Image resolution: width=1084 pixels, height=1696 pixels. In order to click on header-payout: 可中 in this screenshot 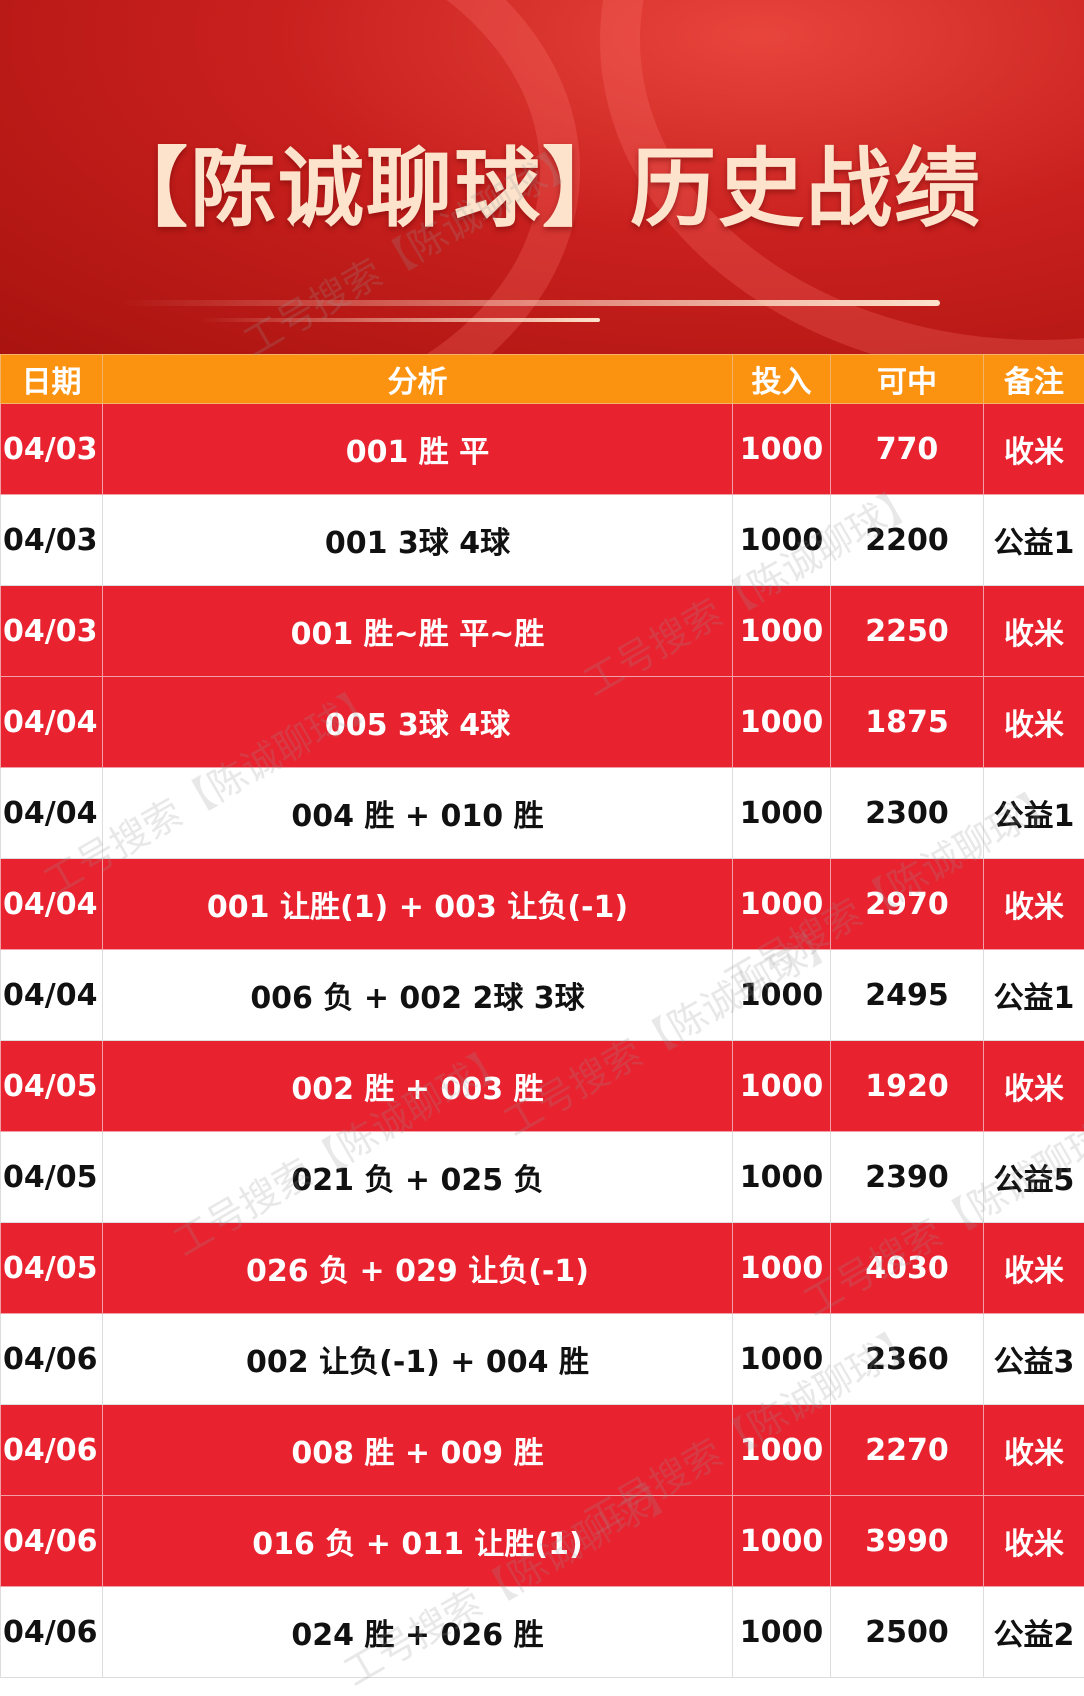, I will do `click(907, 379)`.